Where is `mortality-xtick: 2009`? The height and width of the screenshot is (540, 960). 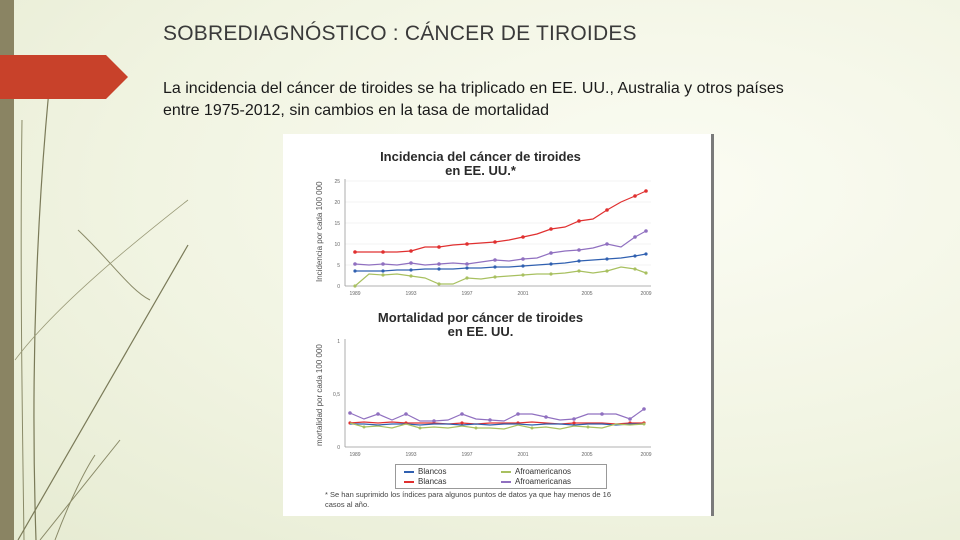
mortality-xtick: 2009 is located at coordinates (645, 455).